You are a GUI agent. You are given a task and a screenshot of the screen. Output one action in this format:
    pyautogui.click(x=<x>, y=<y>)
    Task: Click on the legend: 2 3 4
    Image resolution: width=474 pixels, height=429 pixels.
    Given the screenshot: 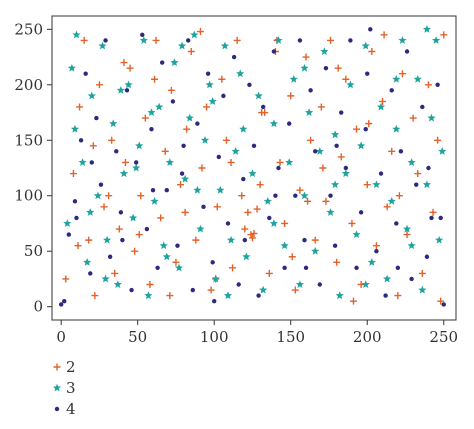 What is the action you would take?
    pyautogui.click(x=64, y=388)
    